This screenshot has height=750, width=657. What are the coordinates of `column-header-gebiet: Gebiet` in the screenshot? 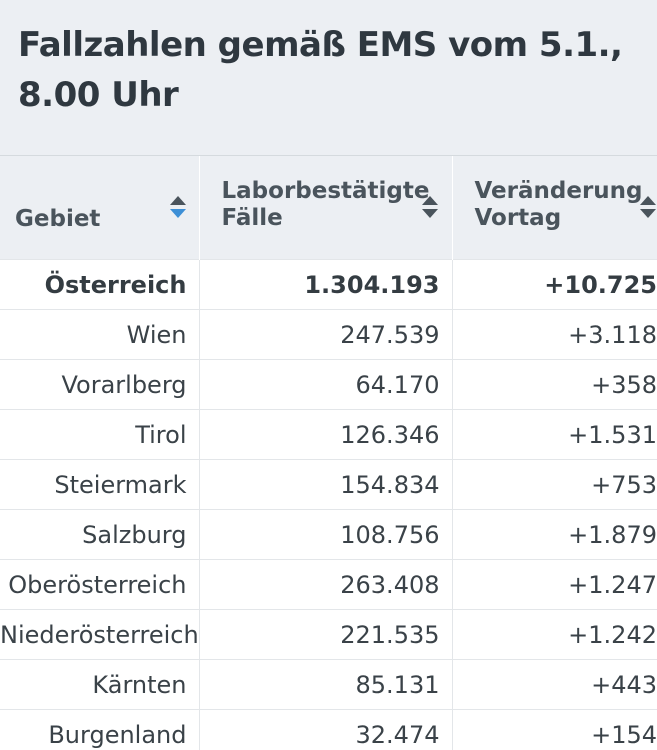 It's located at (99, 207).